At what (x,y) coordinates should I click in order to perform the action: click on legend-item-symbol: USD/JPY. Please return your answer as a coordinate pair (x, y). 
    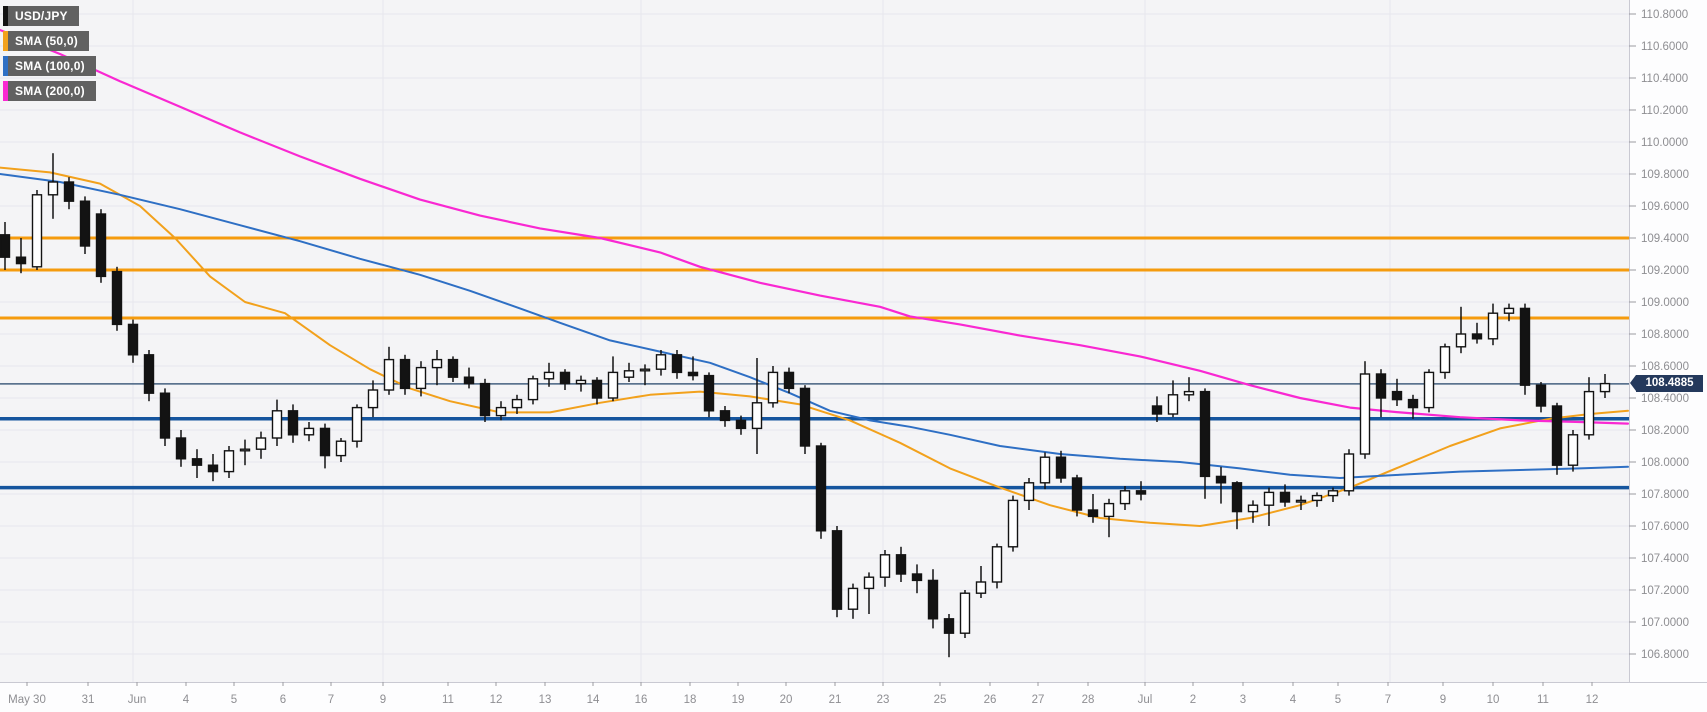
    Looking at the image, I should click on (41, 16).